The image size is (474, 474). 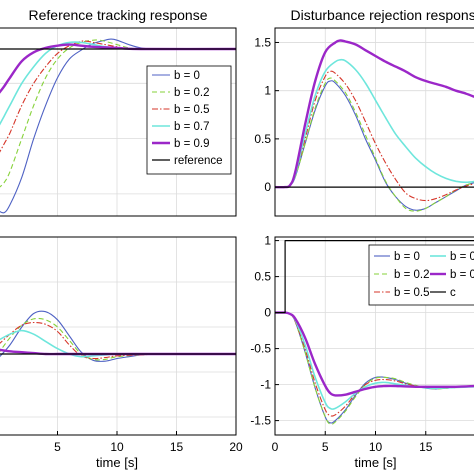 I want to click on legend-label: reference, so click(x=198, y=161).